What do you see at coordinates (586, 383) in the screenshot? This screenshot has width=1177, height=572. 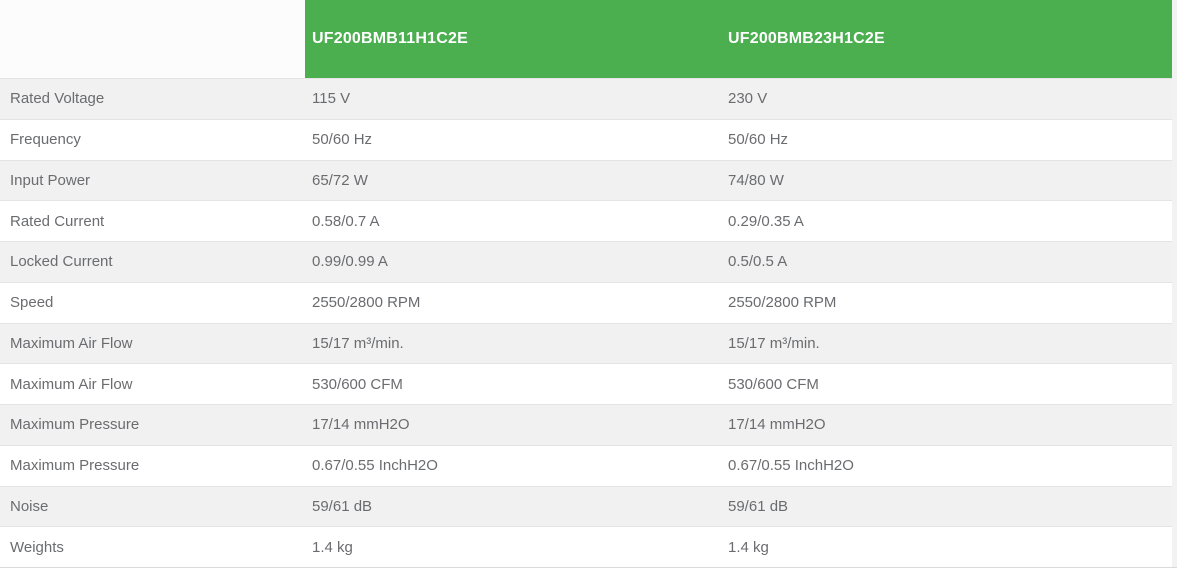 I see `table-row: Maximum Air Flow 530/600 CFM 530/600 CFM` at bounding box center [586, 383].